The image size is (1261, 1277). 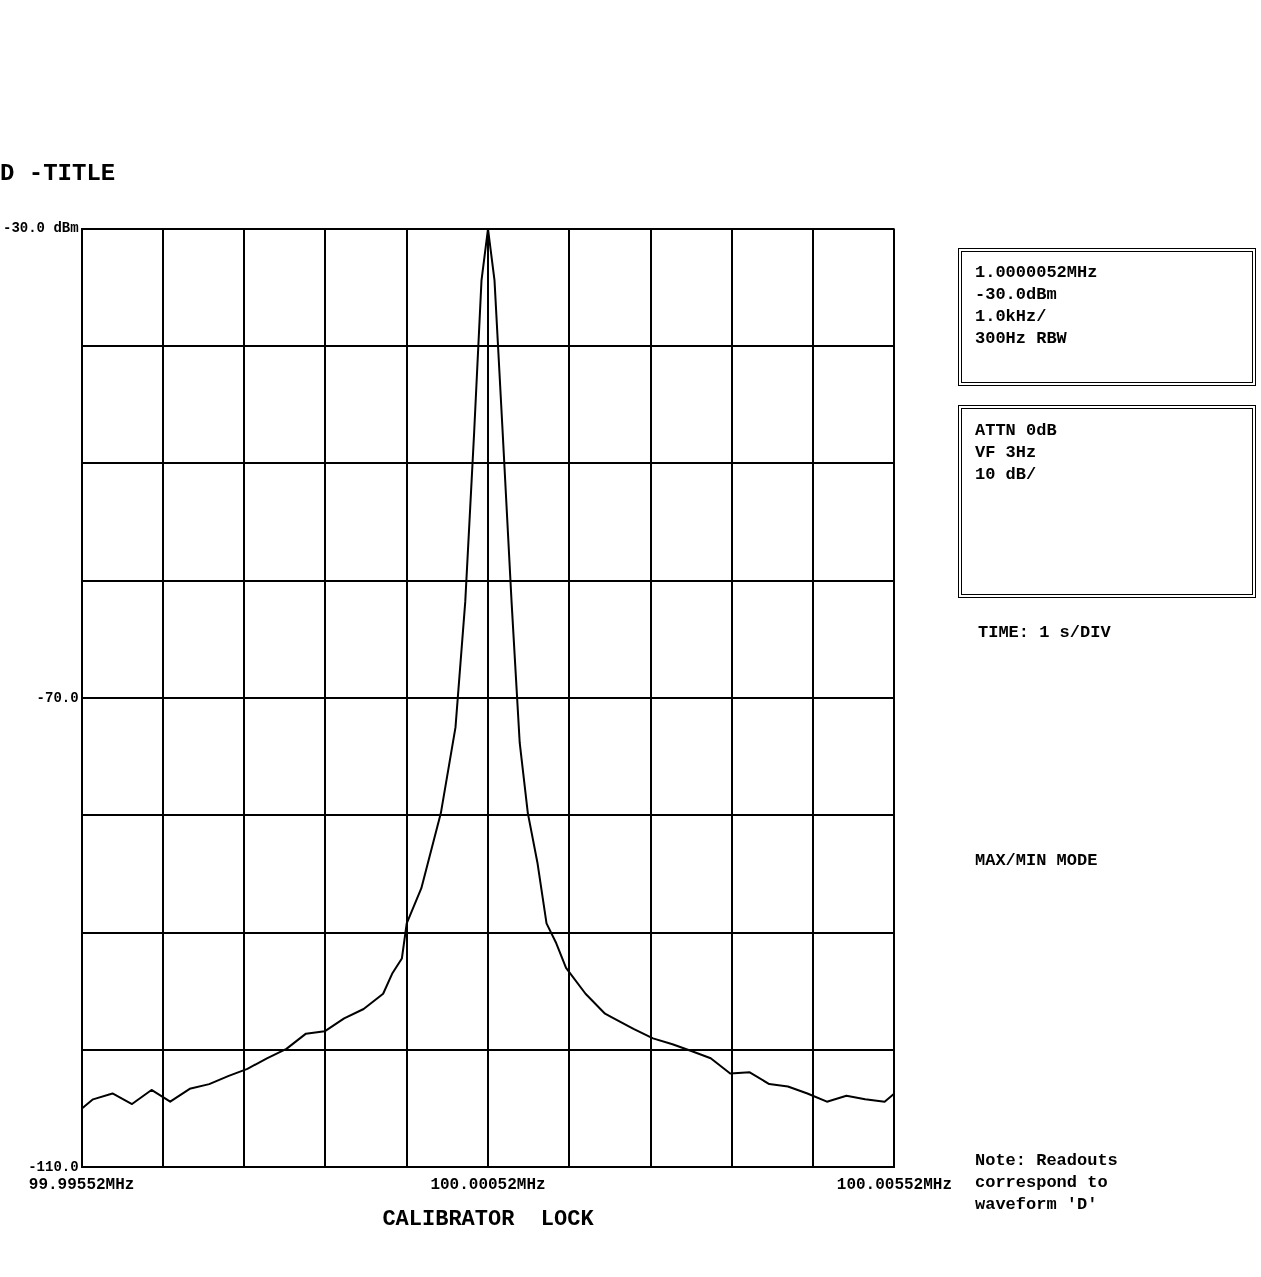 I want to click on y-tick-label: -110.0, so click(x=53, y=1166).